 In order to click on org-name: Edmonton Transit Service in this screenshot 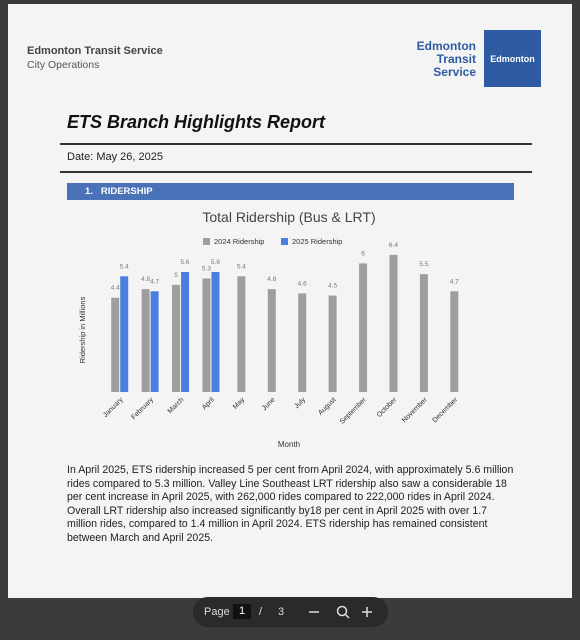, I will do `click(95, 51)`.